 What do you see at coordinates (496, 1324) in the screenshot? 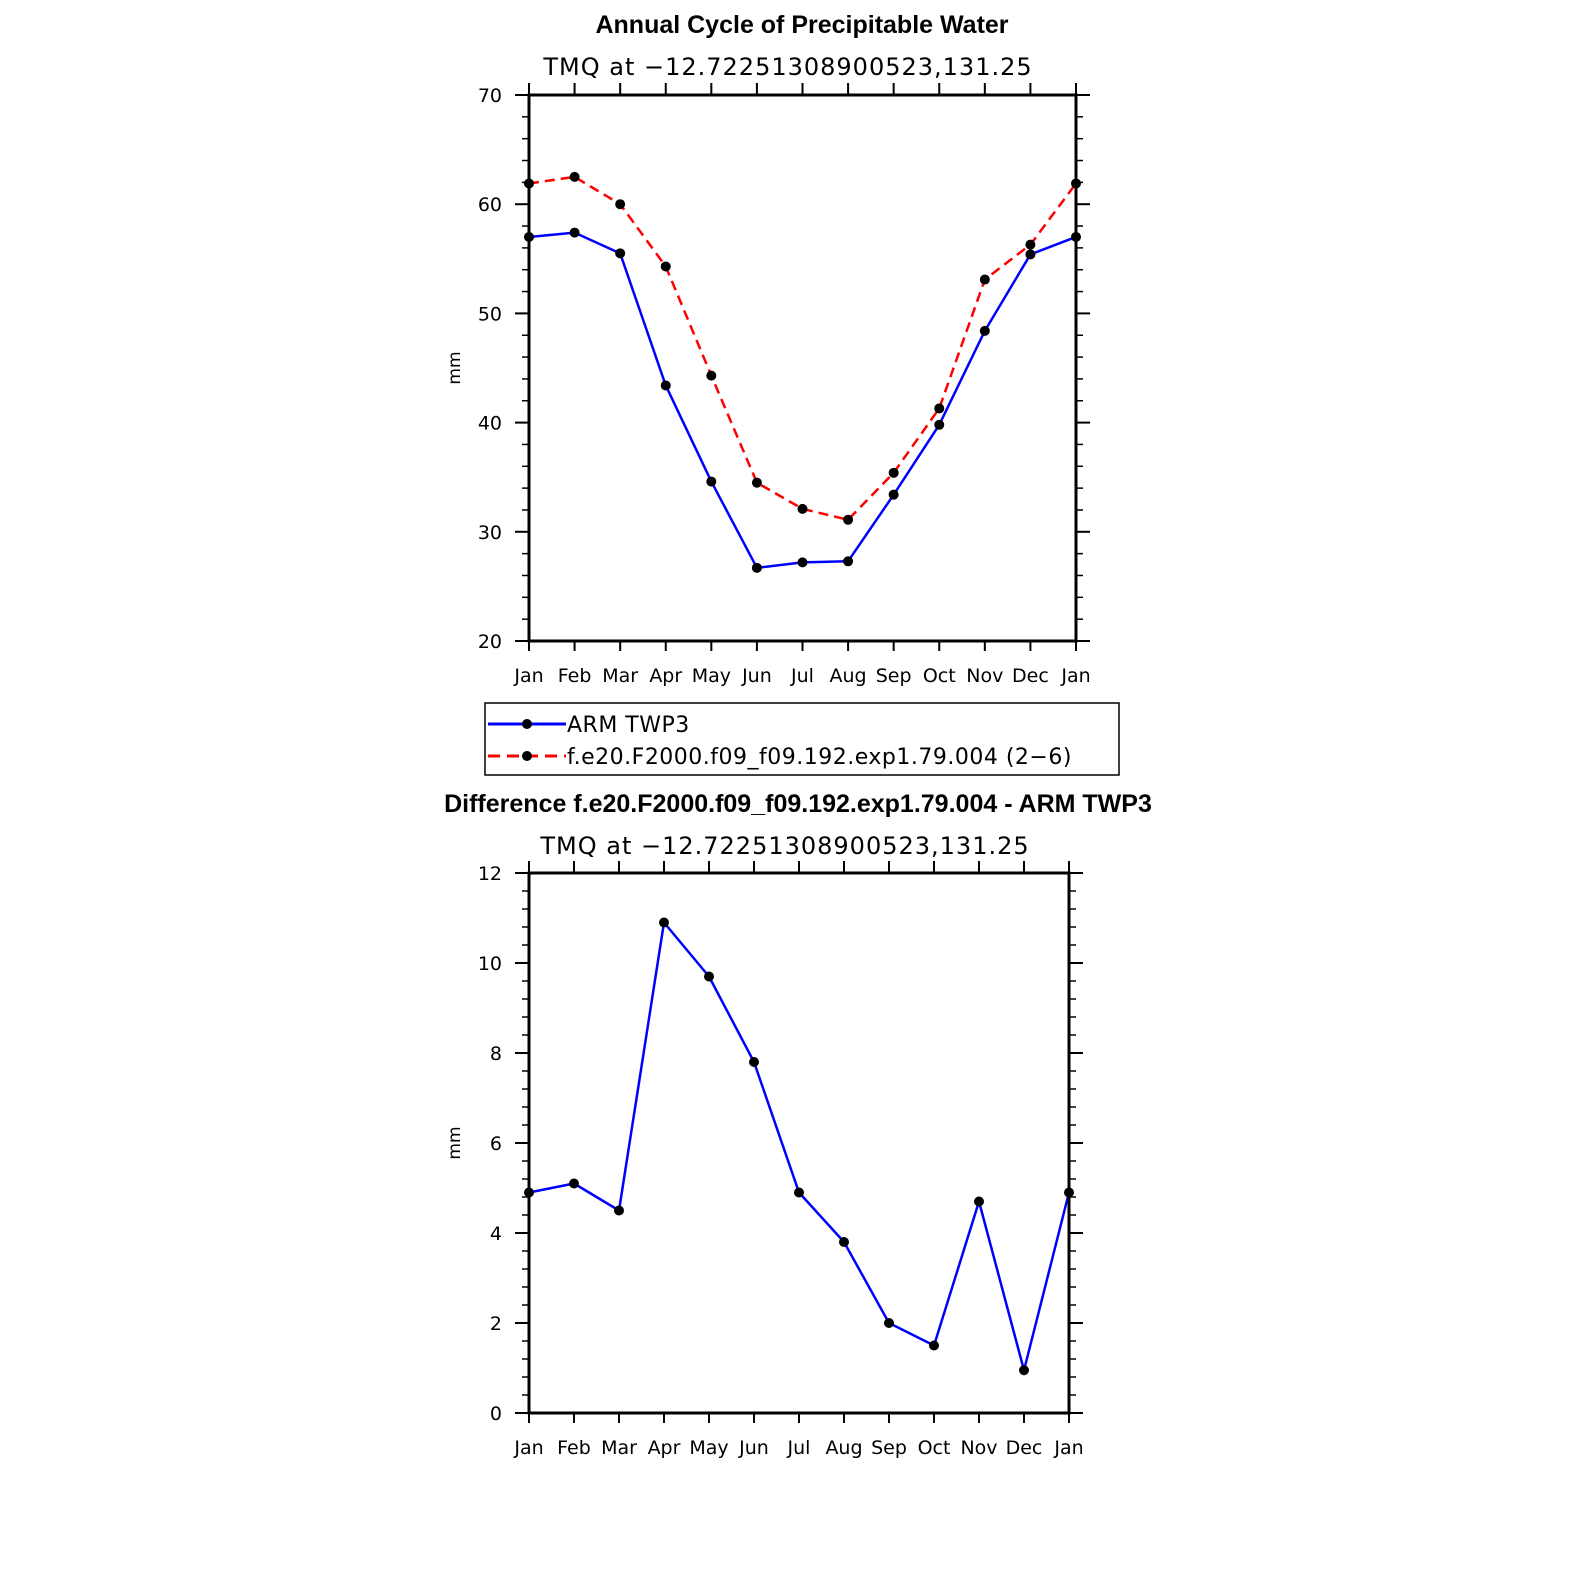
I see `y-tick-label: 2` at bounding box center [496, 1324].